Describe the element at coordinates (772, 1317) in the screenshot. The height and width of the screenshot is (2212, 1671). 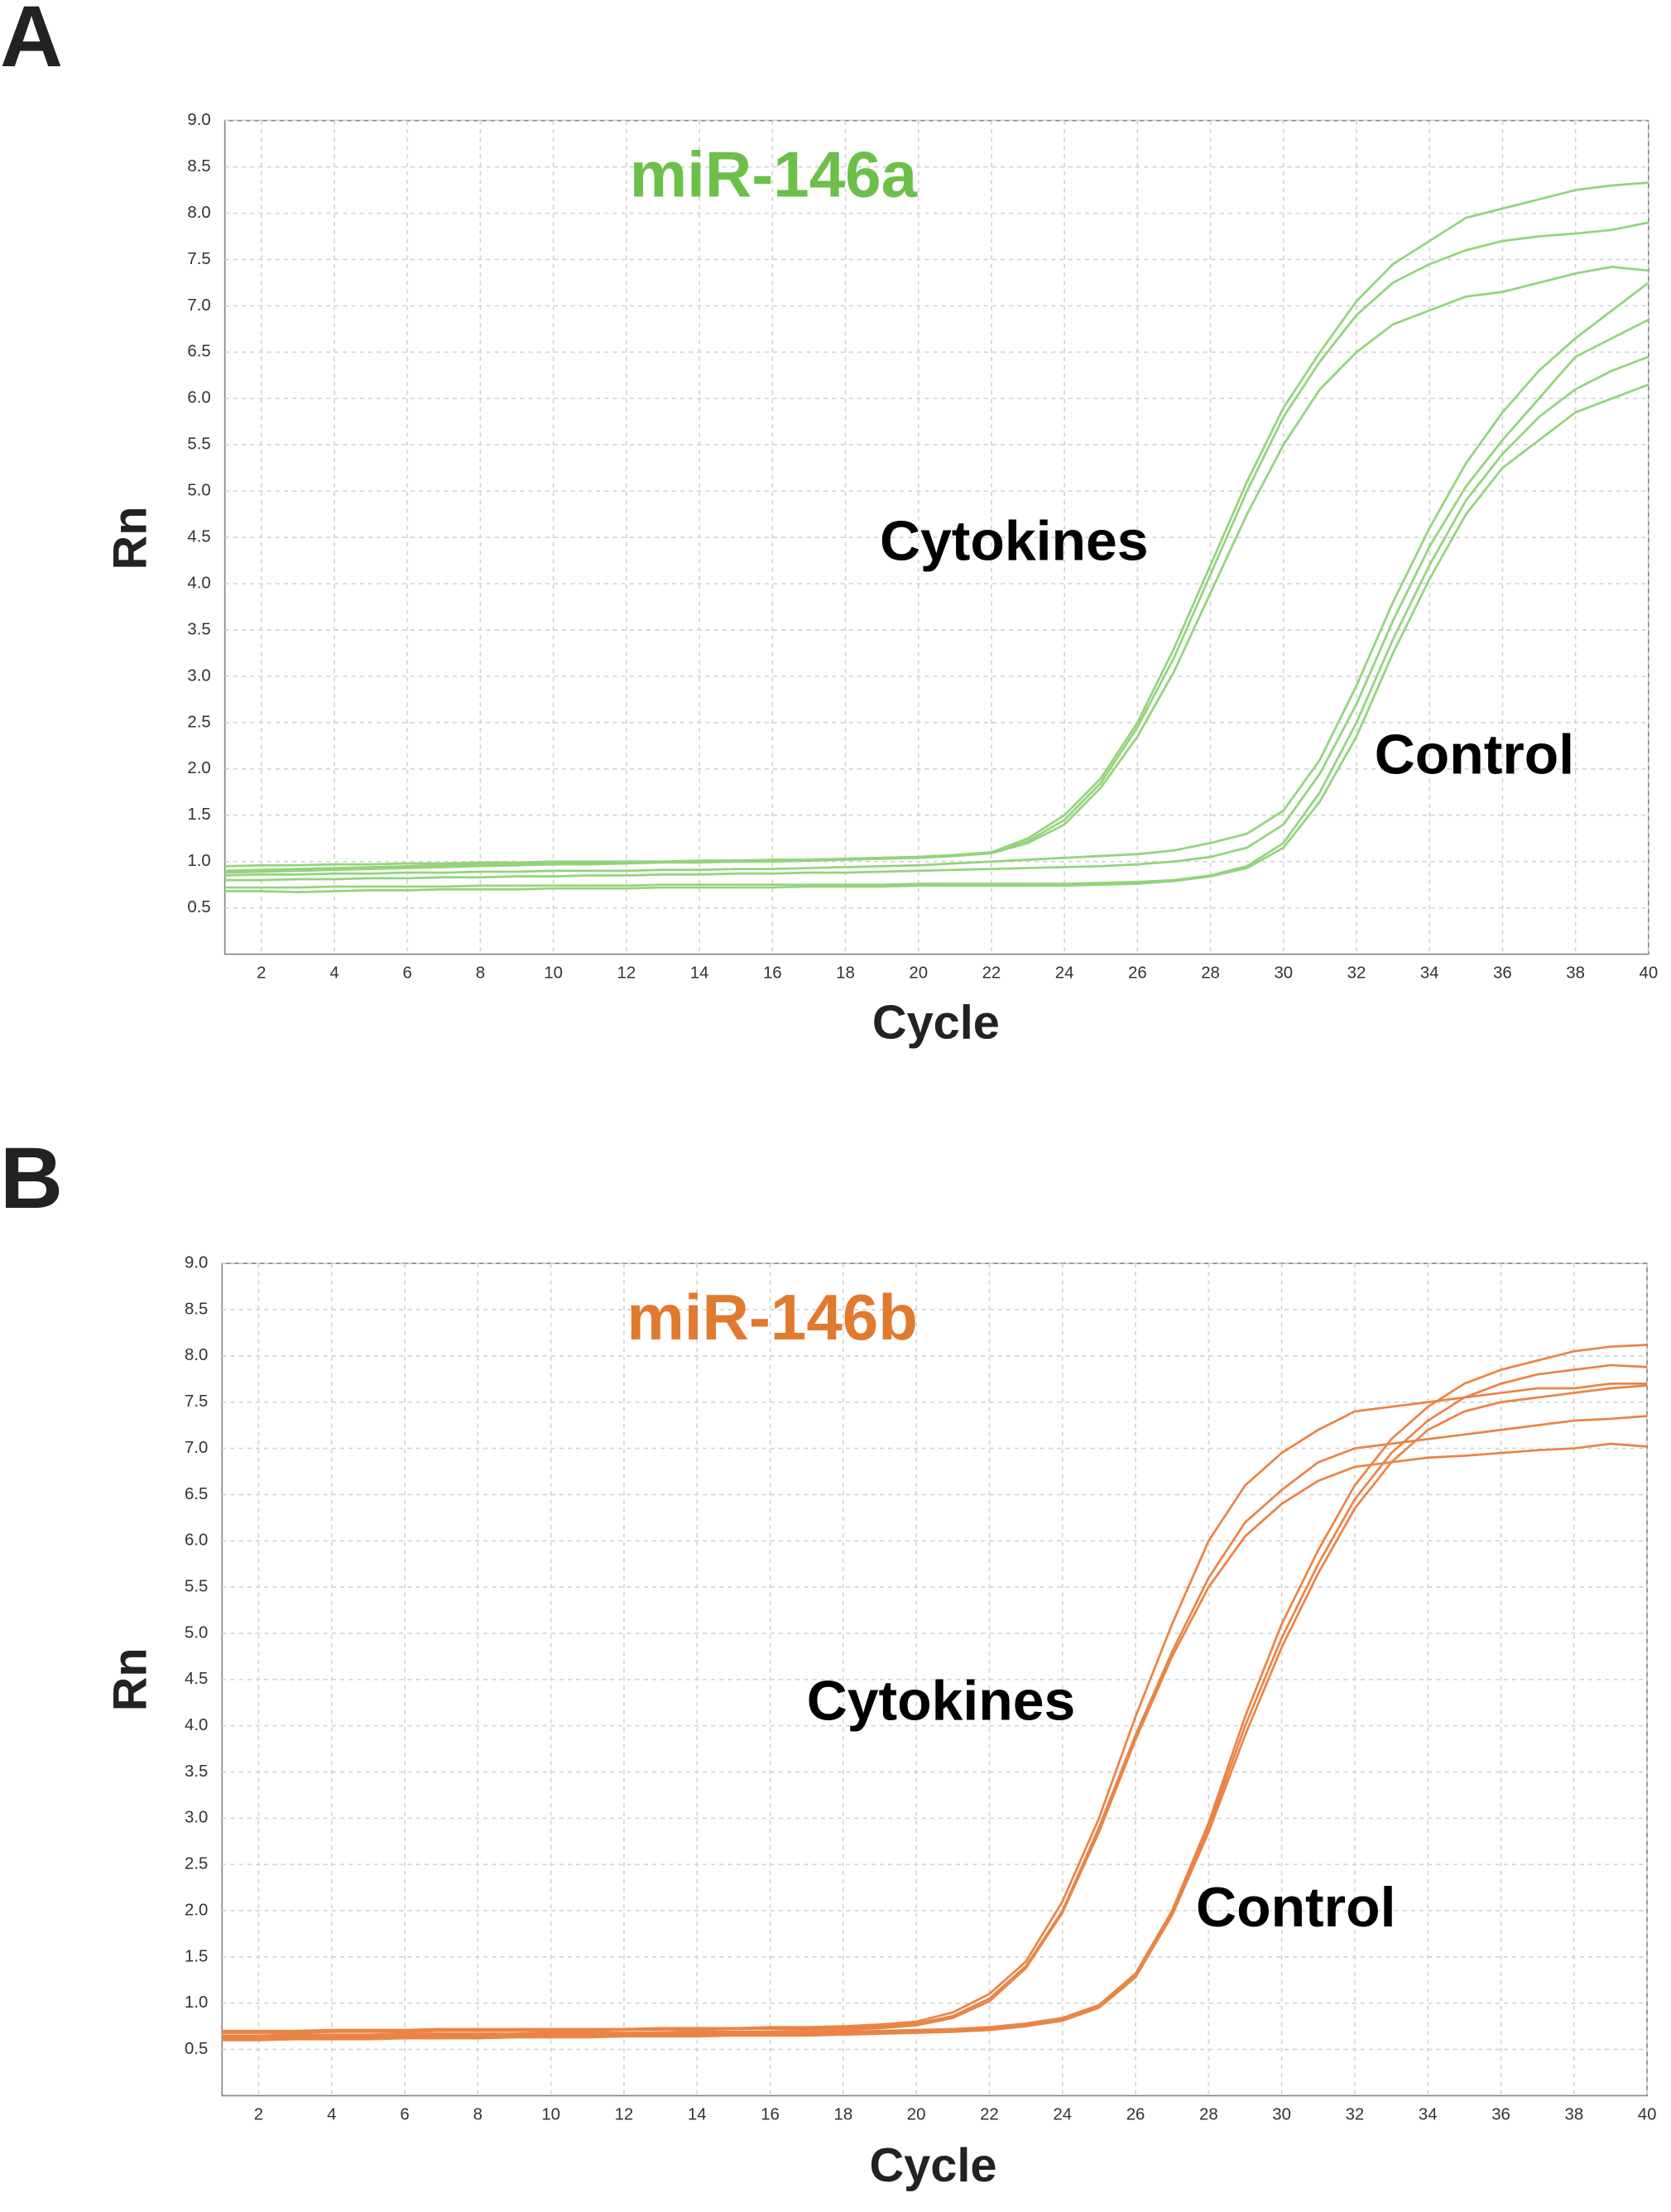
I see `chart-title: miR-146b` at that location.